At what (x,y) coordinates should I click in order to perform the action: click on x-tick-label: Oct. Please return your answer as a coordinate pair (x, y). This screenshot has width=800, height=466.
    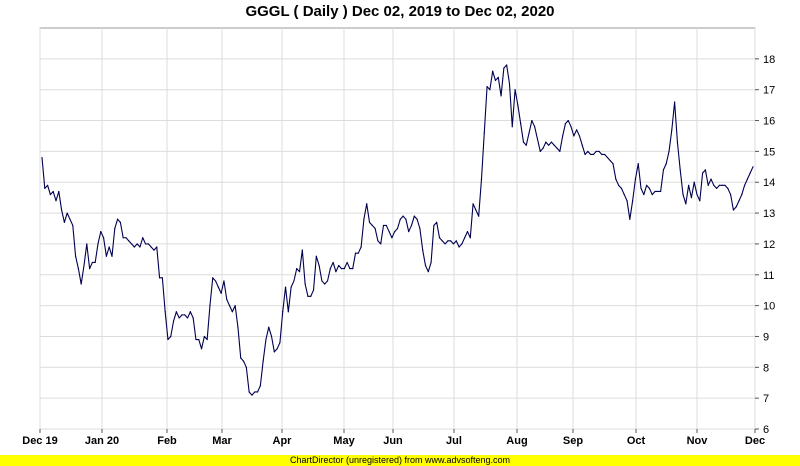
    Looking at the image, I should click on (636, 441).